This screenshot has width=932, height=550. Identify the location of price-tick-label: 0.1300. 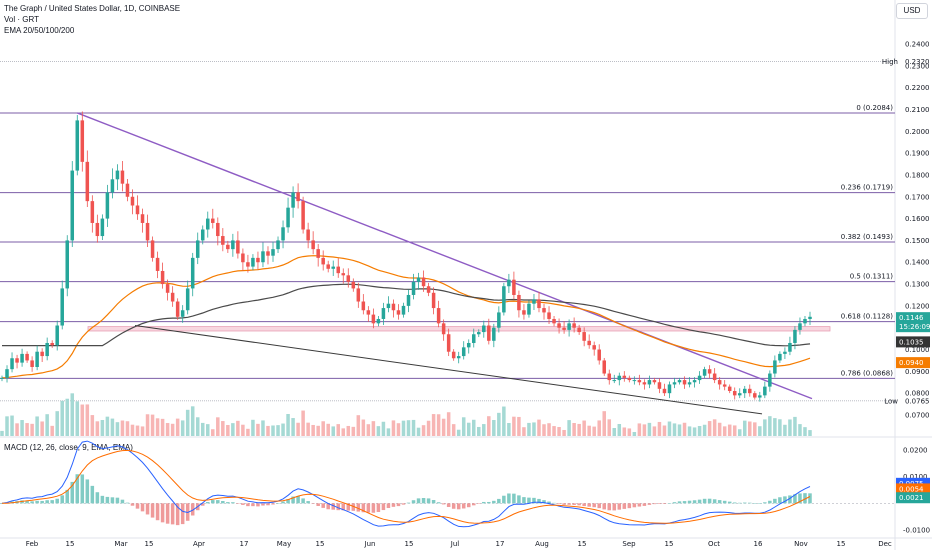
(917, 285).